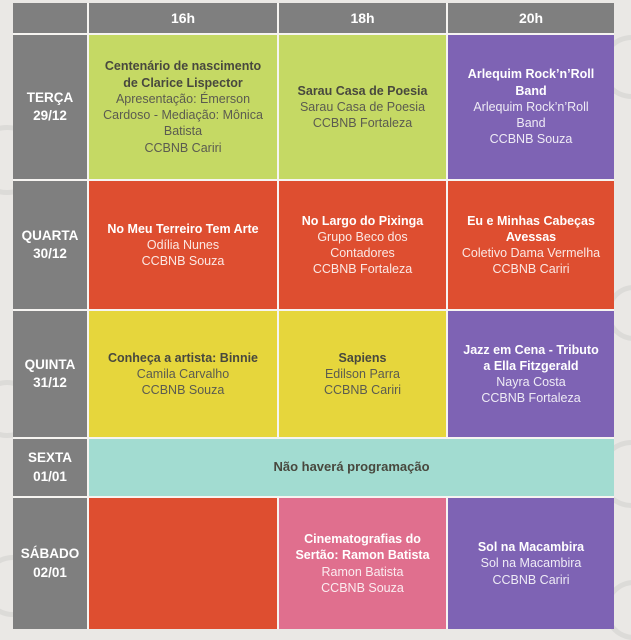 This screenshot has height=640, width=631. I want to click on event-performer: Camila Carvalho, so click(183, 373).